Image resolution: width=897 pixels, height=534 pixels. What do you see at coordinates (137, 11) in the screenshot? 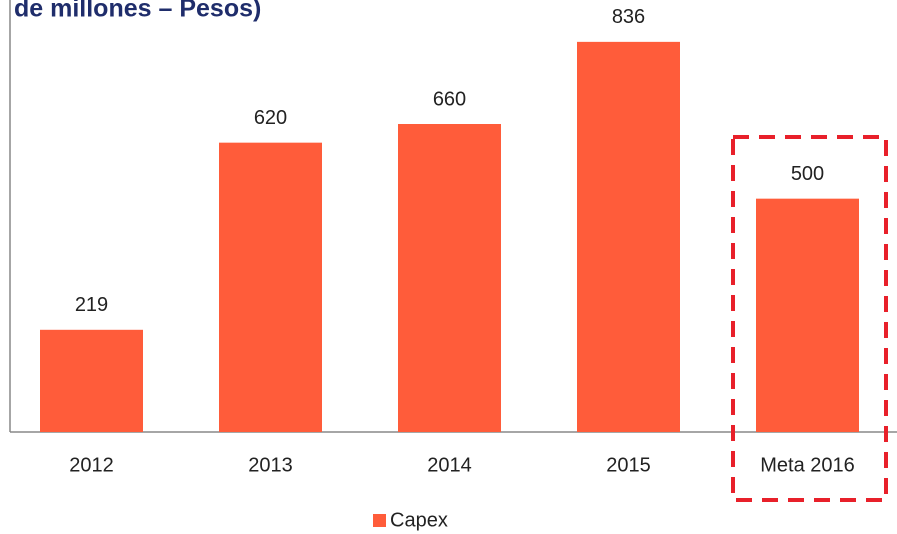
I see `chart-title: de millones – Pesos)` at bounding box center [137, 11].